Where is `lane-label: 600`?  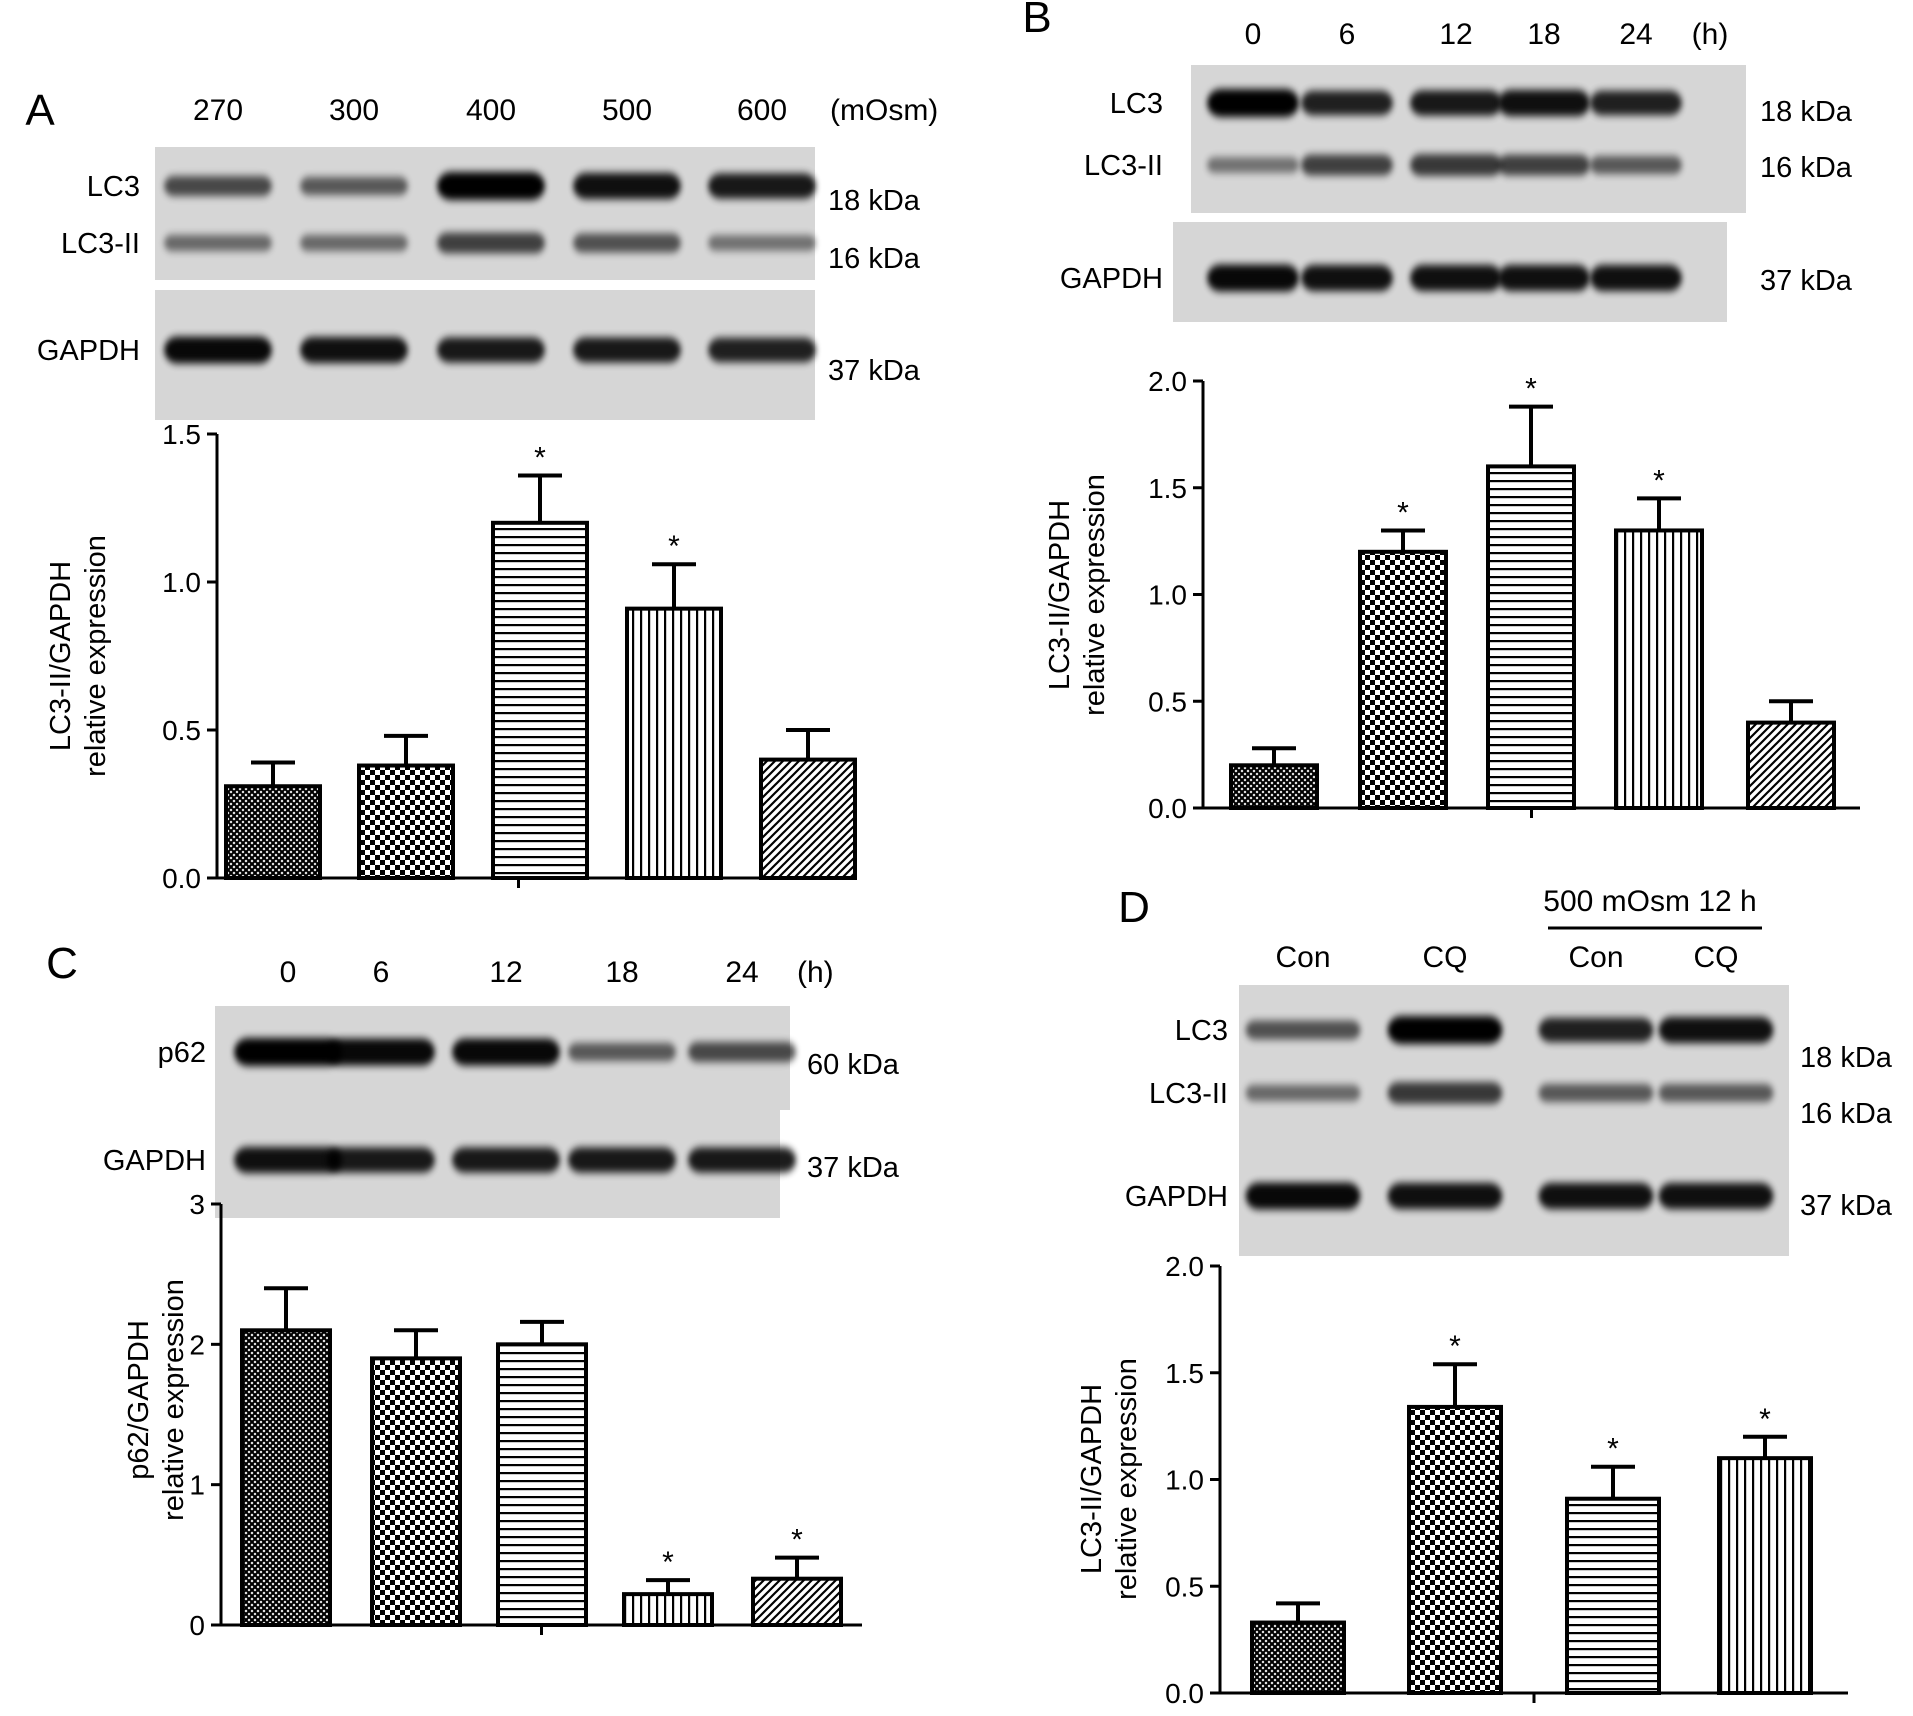
lane-label: 600 is located at coordinates (762, 110).